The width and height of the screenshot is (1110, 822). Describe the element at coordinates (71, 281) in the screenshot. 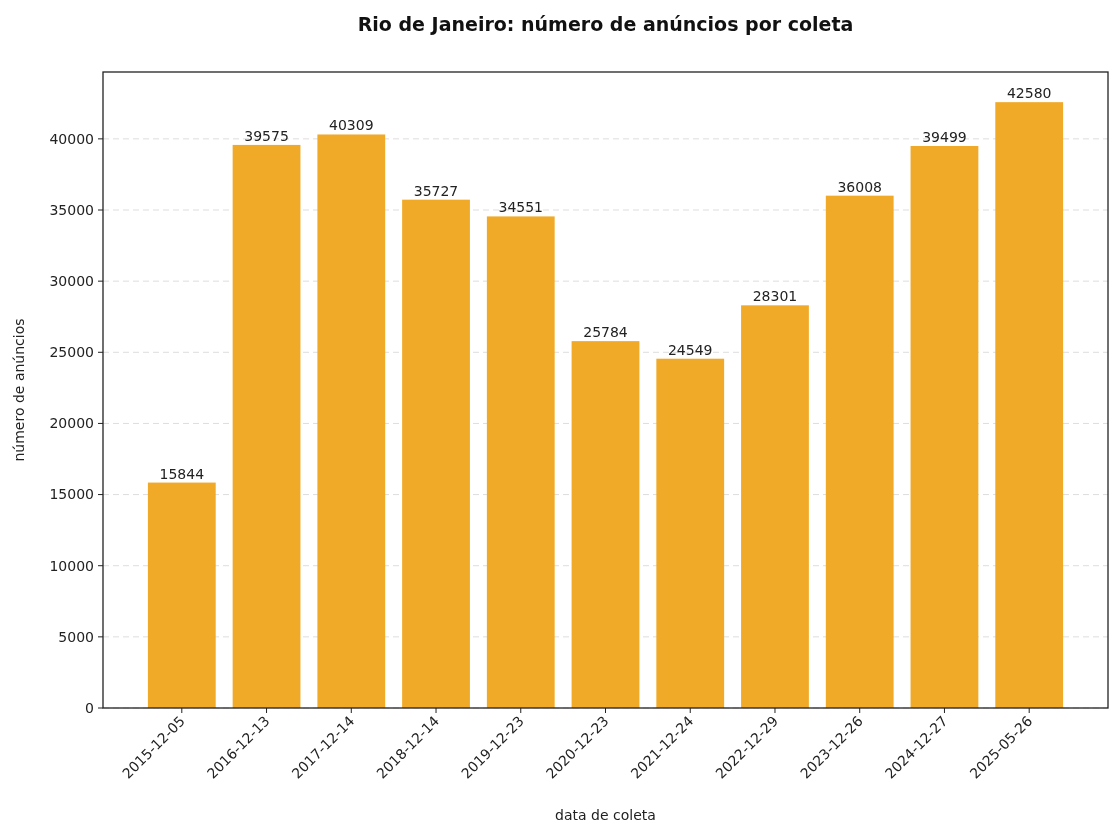

I see `y-tick-label: 30000` at that location.